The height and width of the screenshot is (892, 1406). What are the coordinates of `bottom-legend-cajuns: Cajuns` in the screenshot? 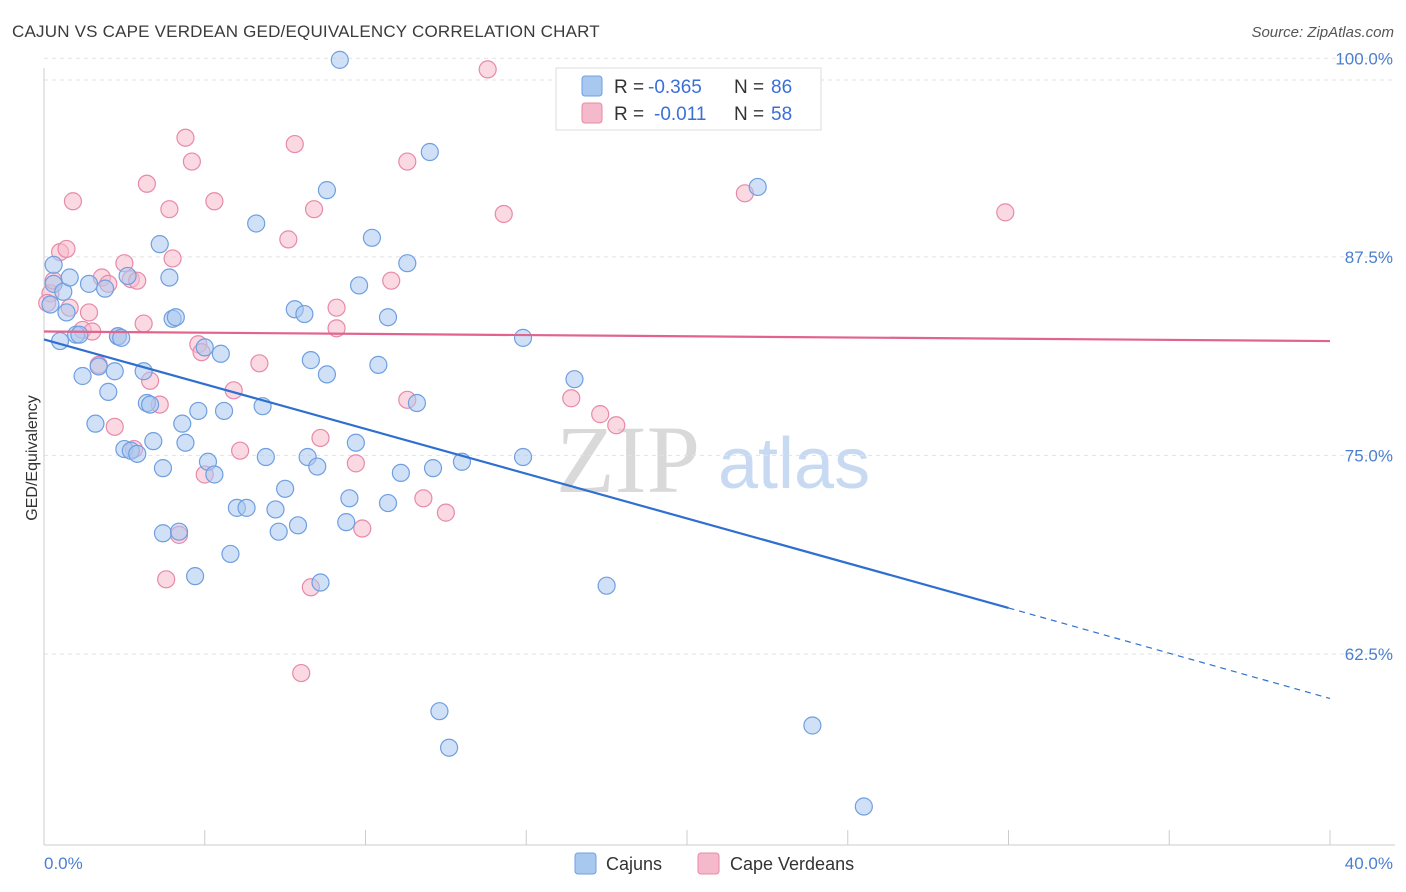 It's located at (634, 864).